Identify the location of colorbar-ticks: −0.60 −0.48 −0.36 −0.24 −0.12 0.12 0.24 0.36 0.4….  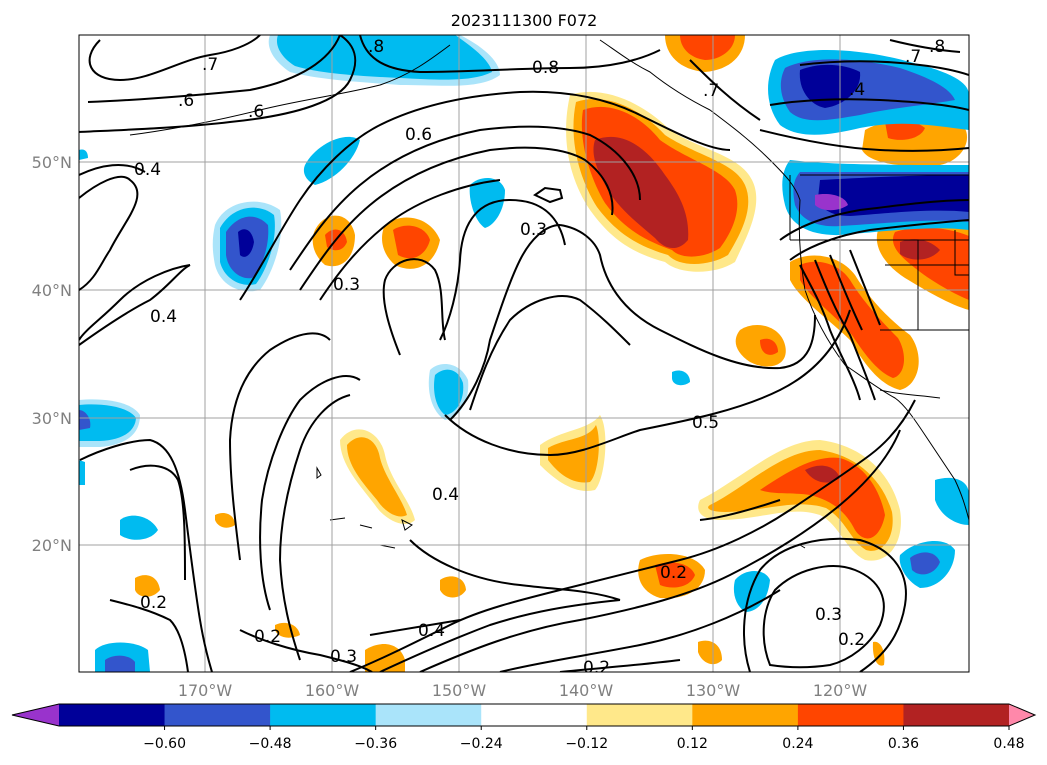
(584, 739).